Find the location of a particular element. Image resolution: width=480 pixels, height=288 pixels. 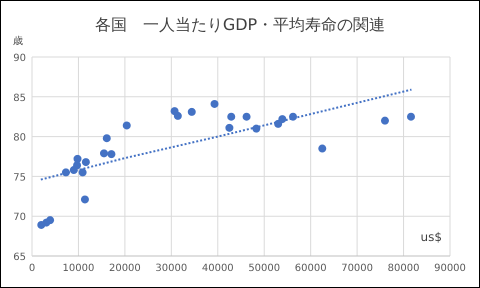

x-tick-label: 10000 is located at coordinates (78, 268).